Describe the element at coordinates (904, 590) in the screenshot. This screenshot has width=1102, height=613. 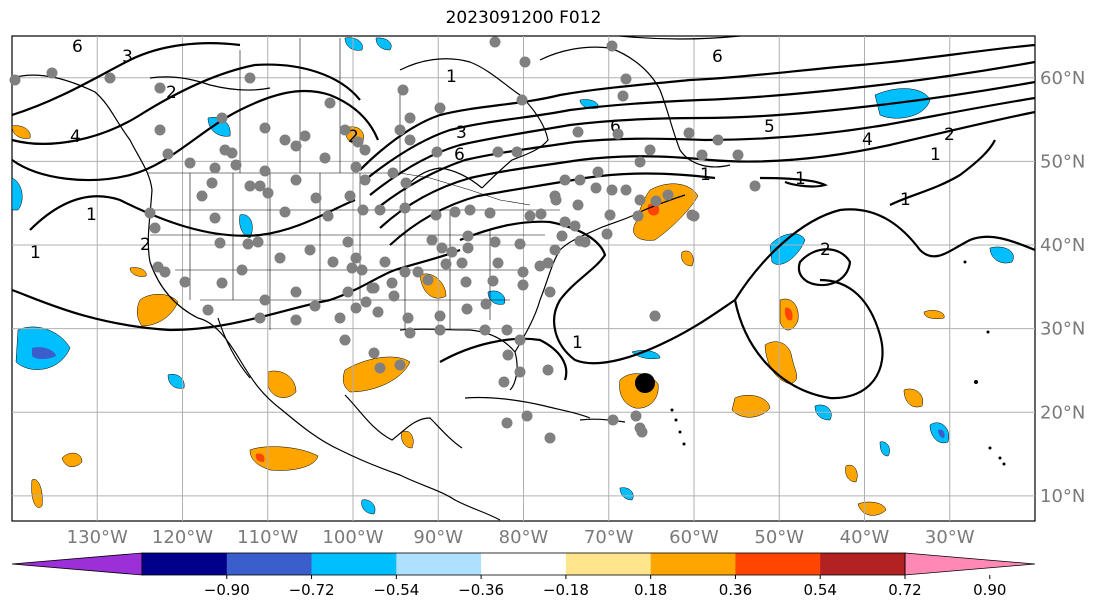
I see `colorbar-tick-label: 0.72` at that location.